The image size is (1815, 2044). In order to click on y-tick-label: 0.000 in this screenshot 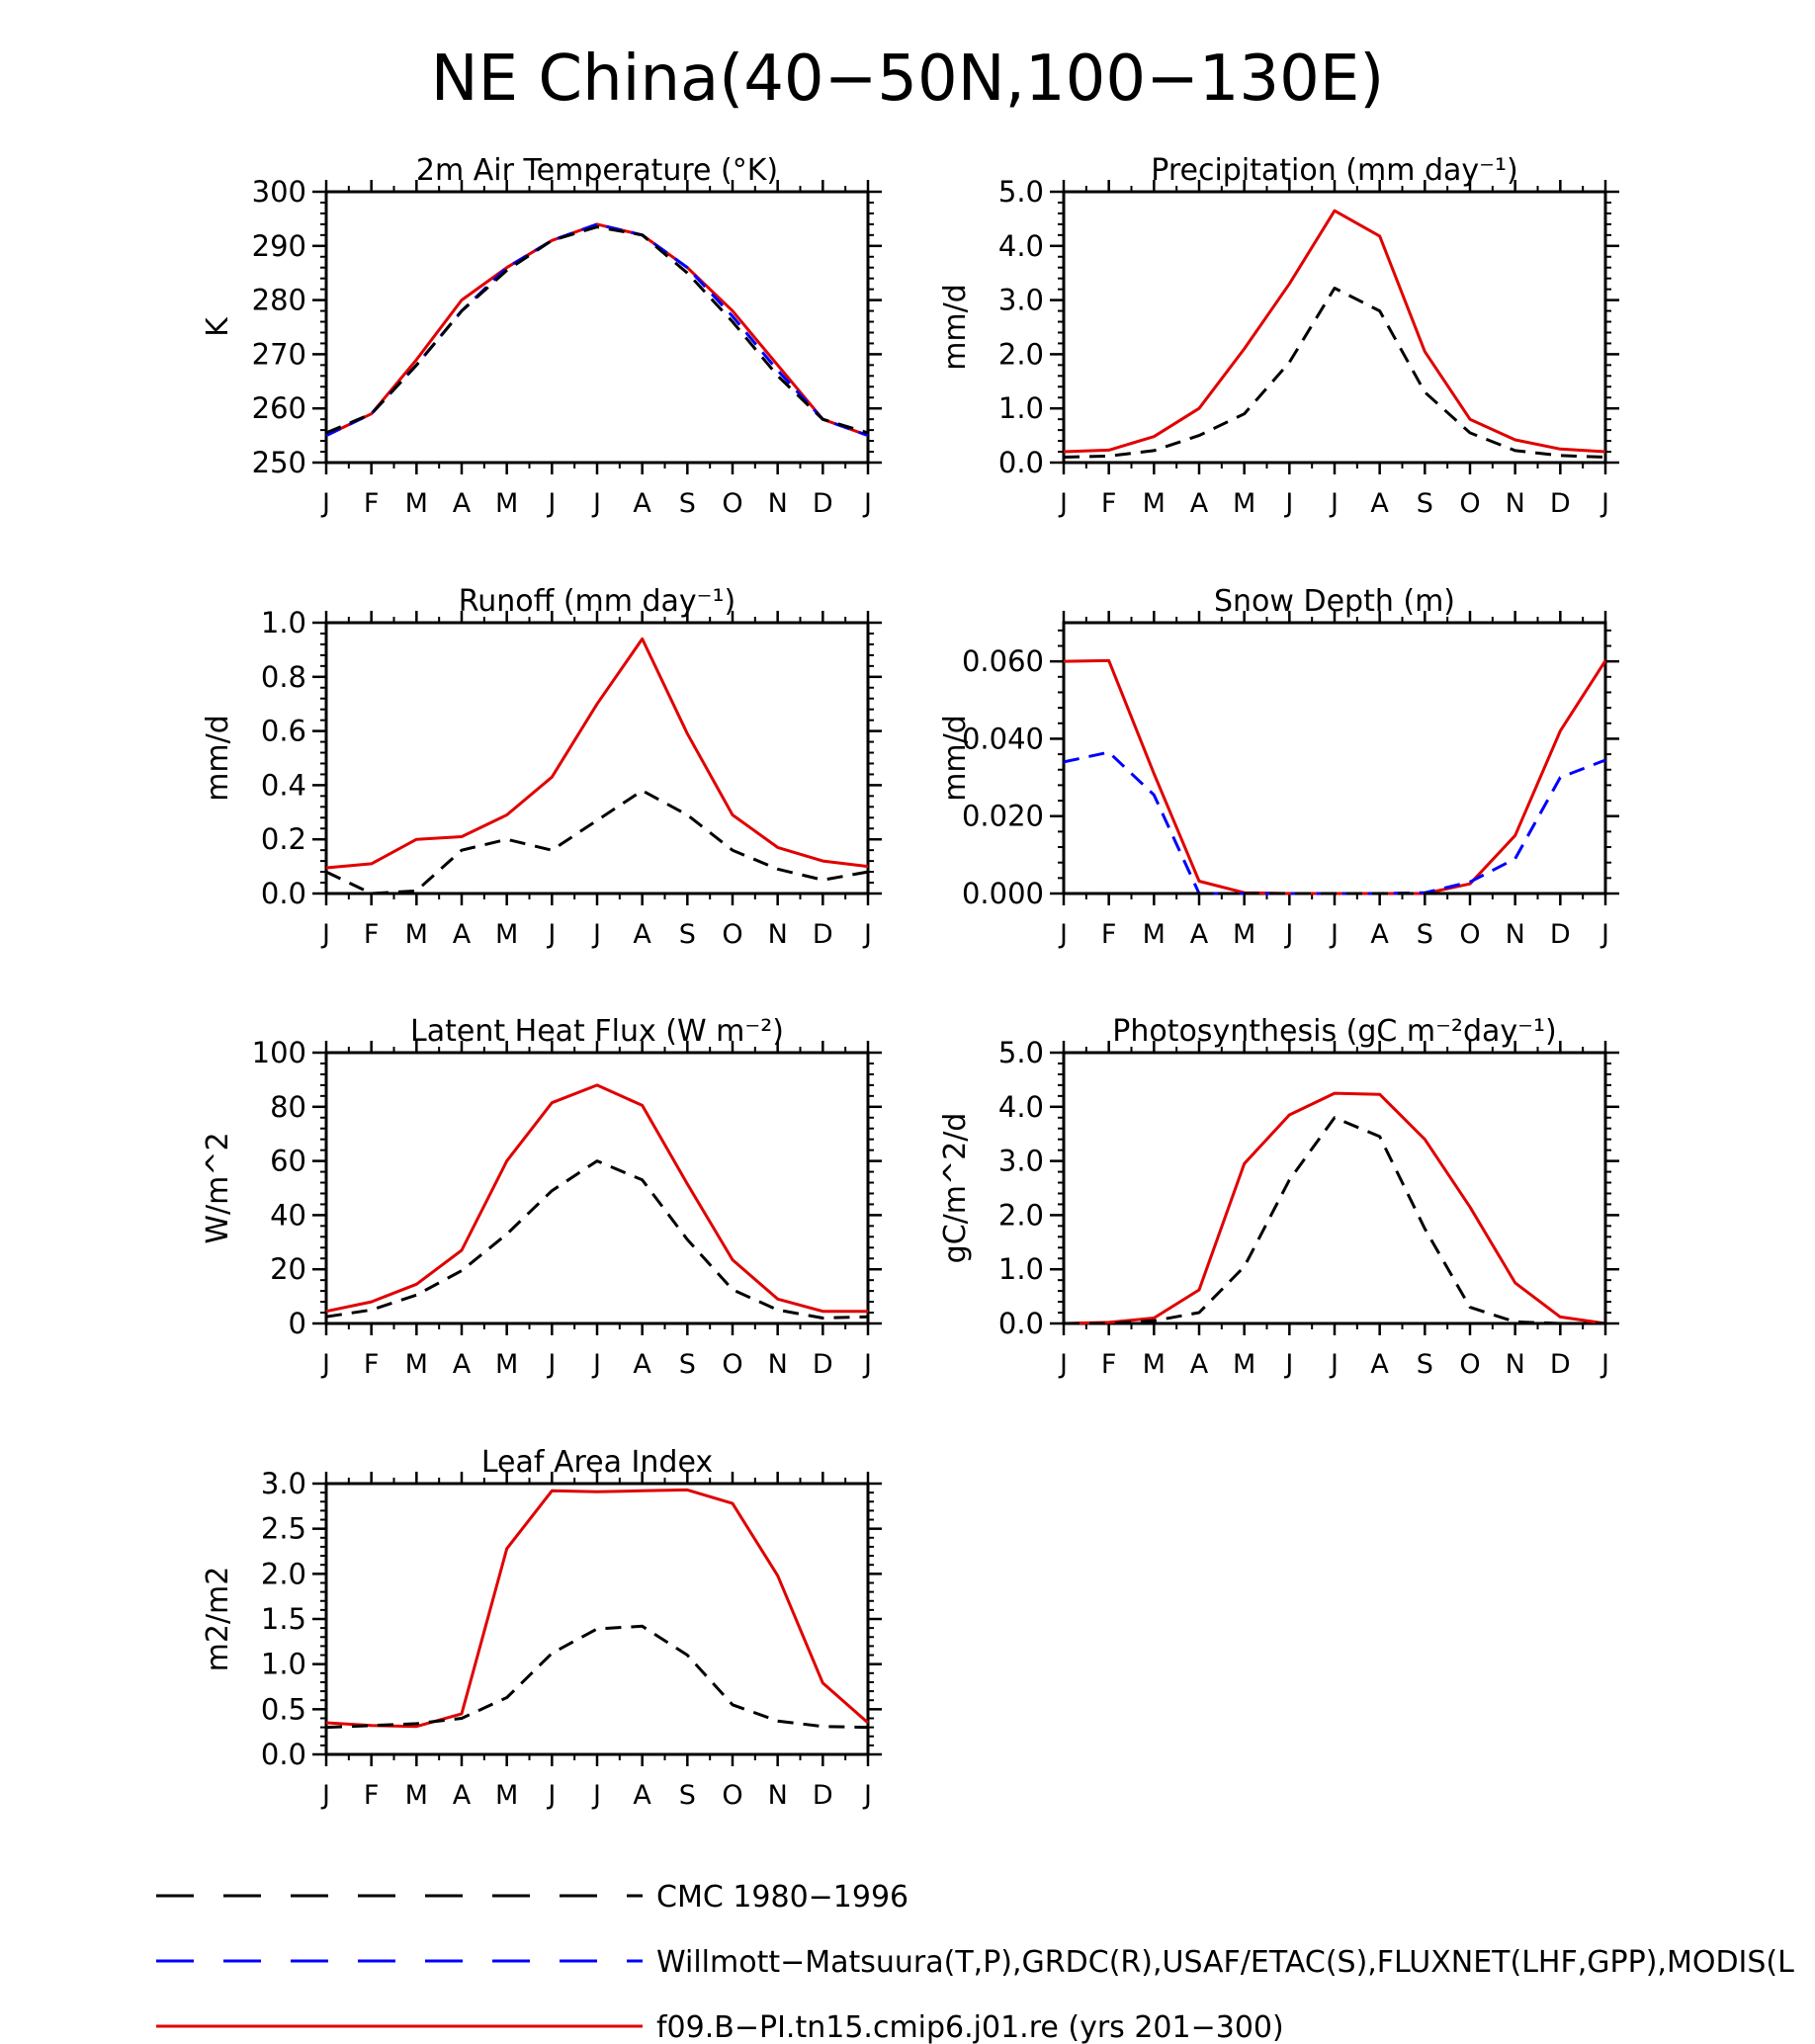, I will do `click(1003, 894)`.